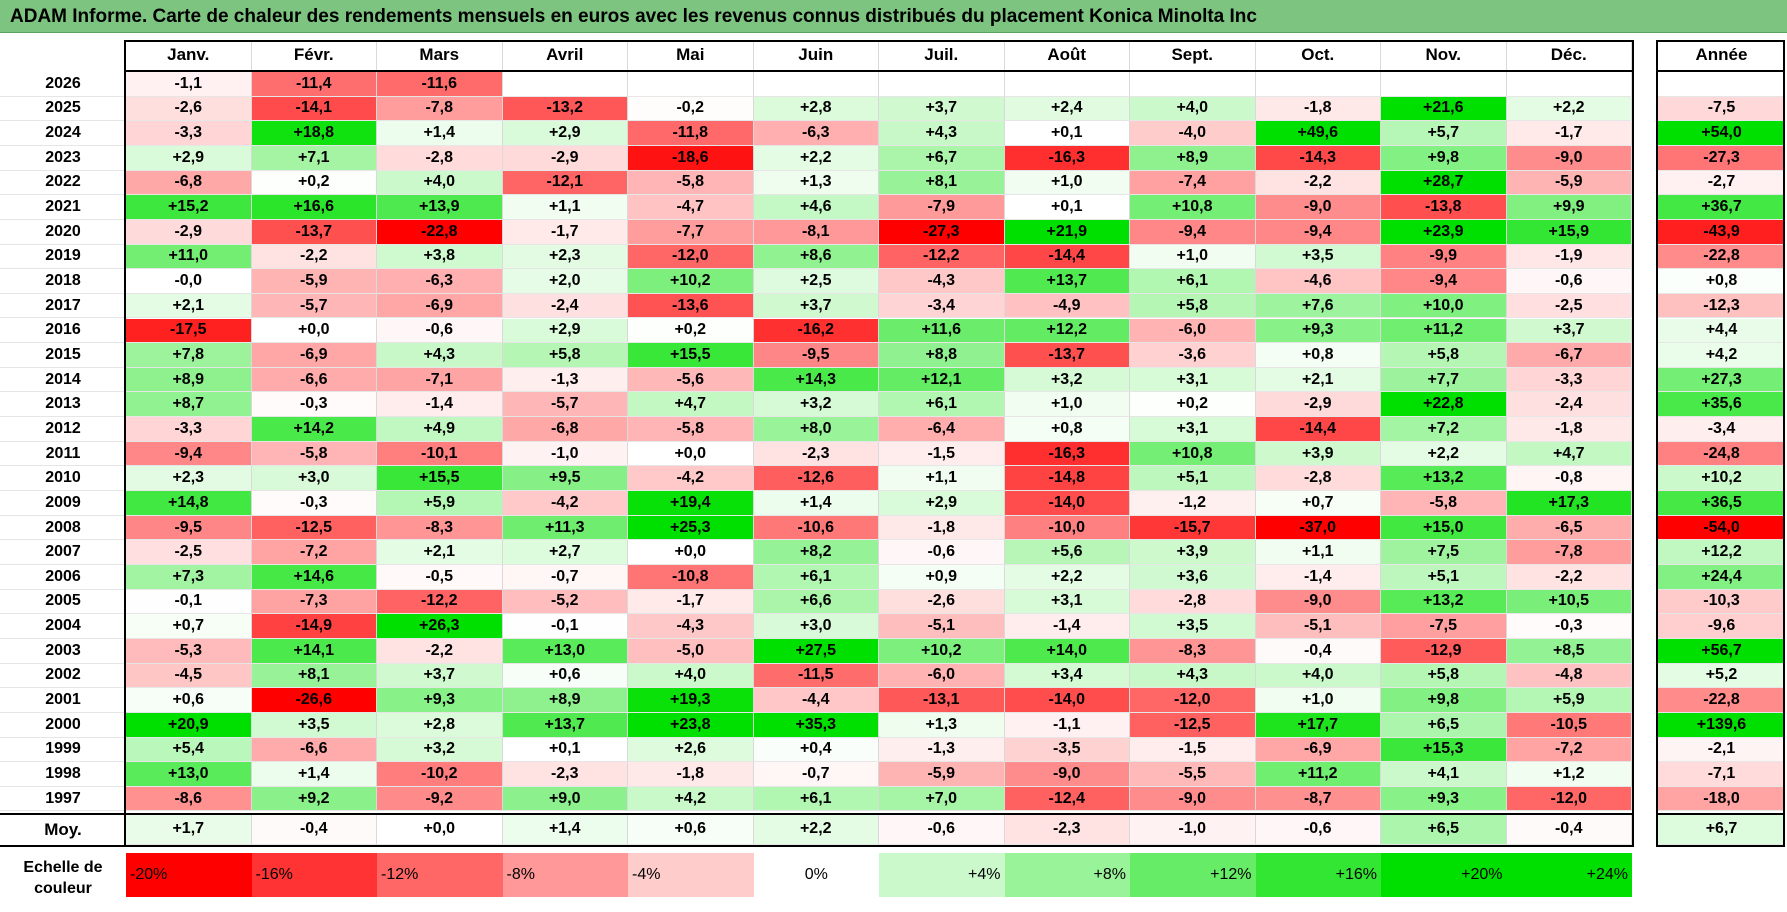  I want to click on heatmap-cell: +12,1, so click(942, 380).